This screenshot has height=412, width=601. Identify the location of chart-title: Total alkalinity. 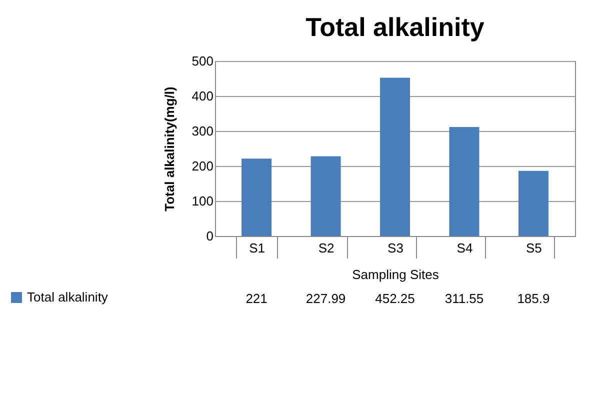
(395, 27).